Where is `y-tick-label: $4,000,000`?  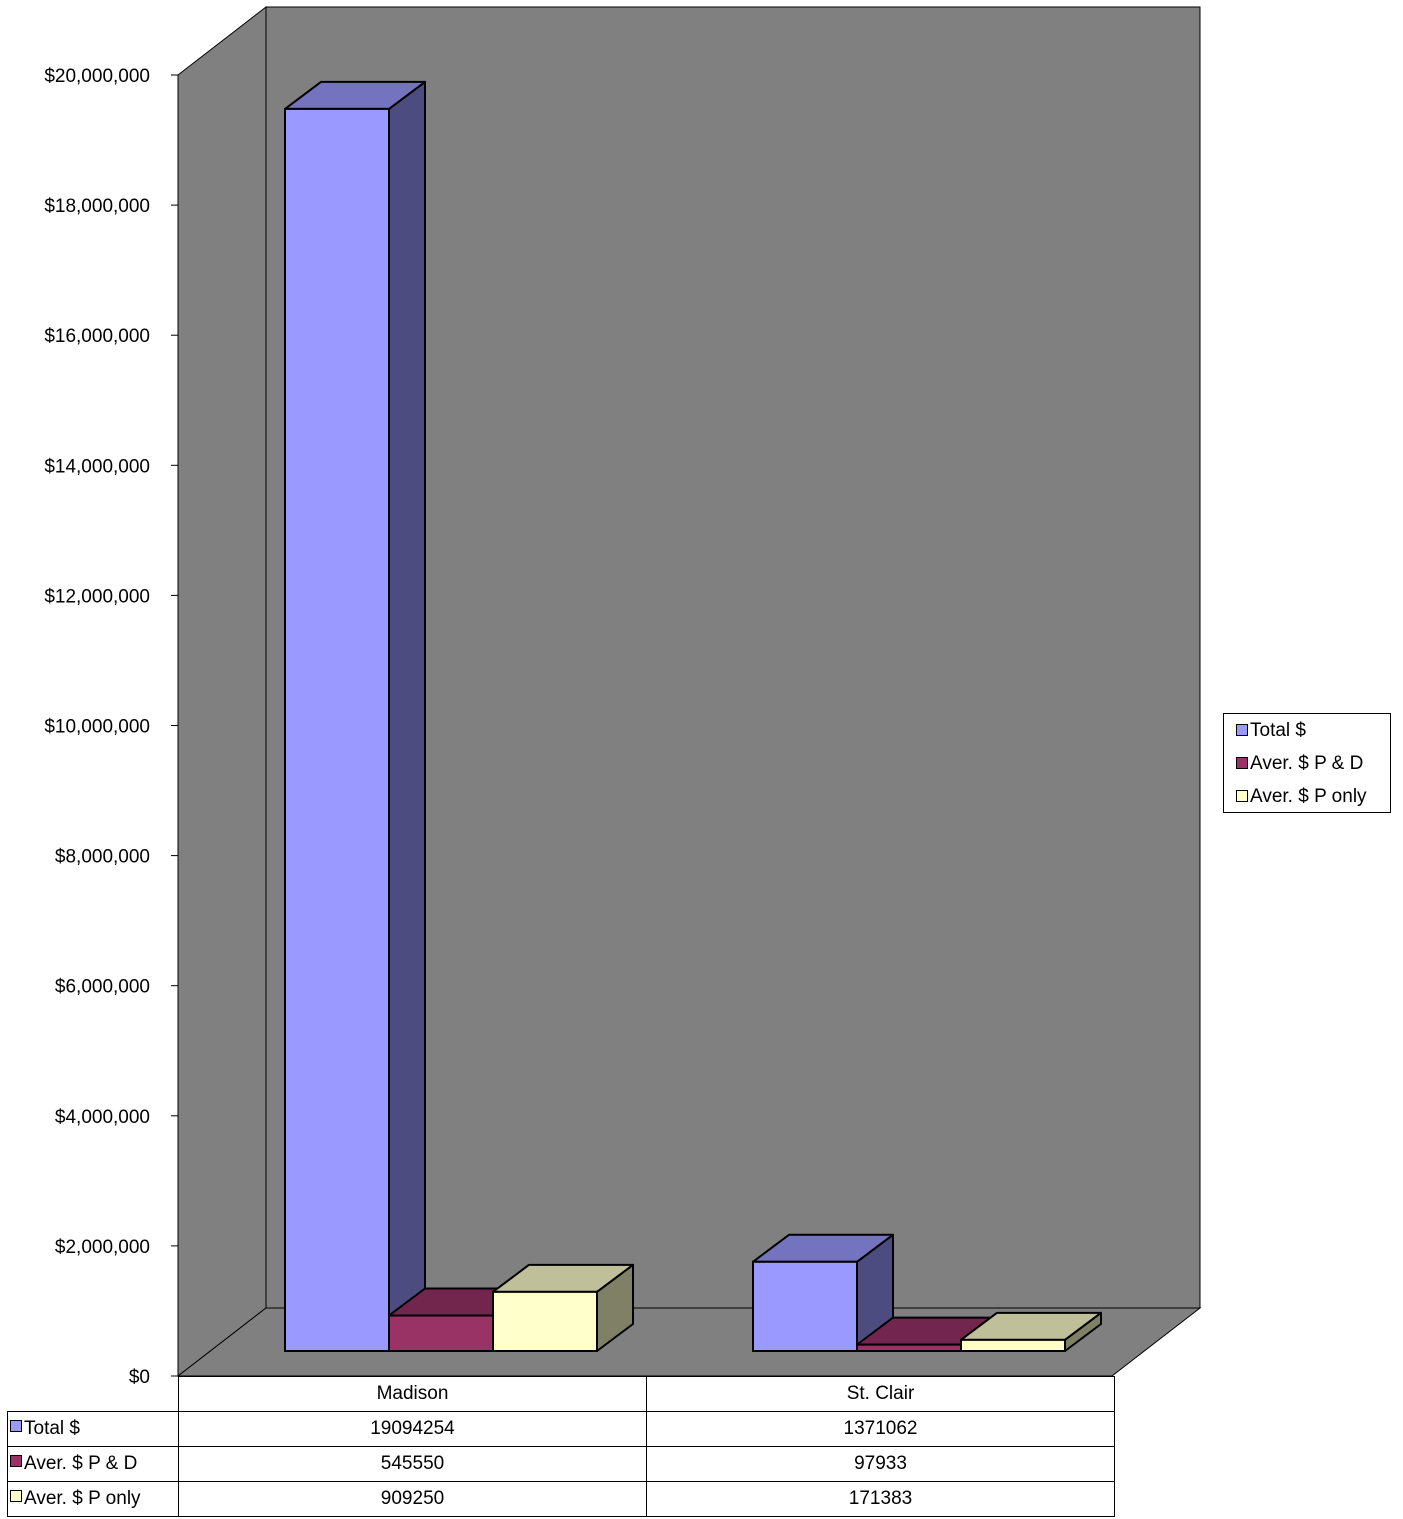 y-tick-label: $4,000,000 is located at coordinates (102, 1117).